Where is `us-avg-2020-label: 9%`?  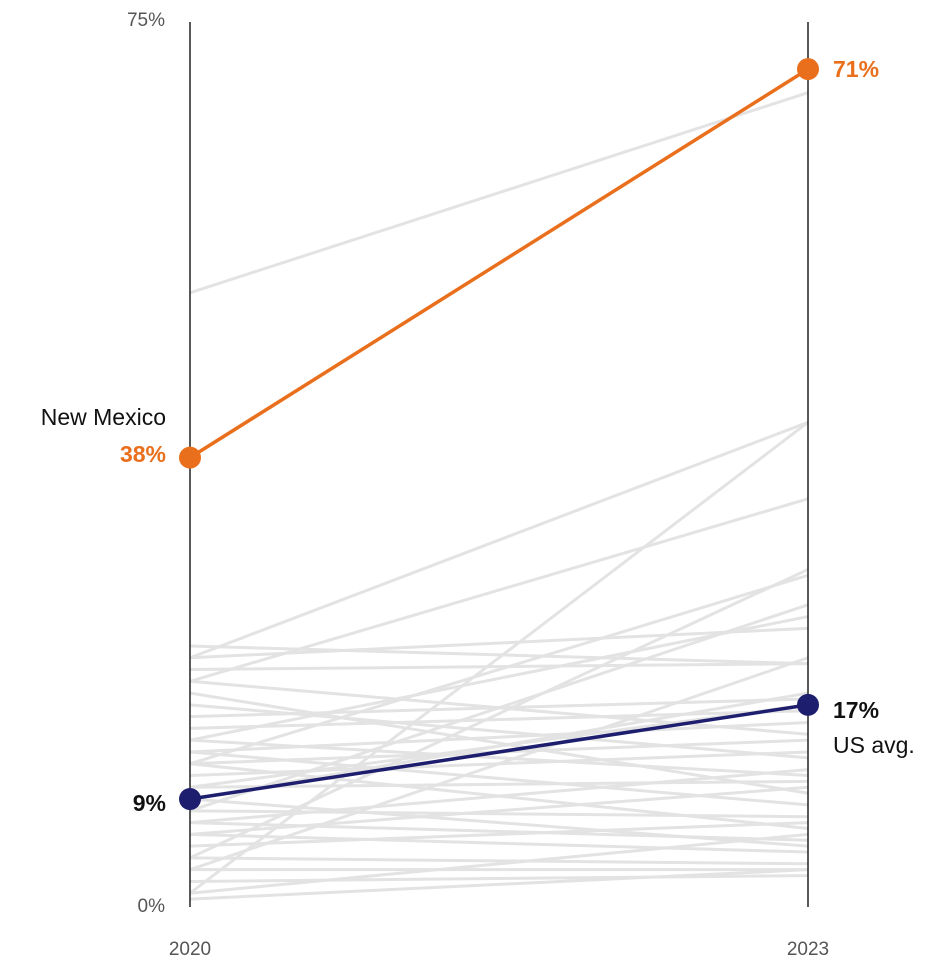
us-avg-2020-label: 9% is located at coordinates (149, 803).